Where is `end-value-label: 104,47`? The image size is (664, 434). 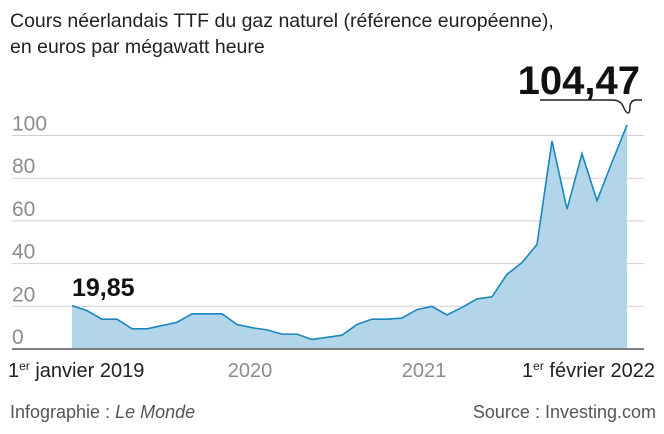
end-value-label: 104,47 is located at coordinates (579, 81).